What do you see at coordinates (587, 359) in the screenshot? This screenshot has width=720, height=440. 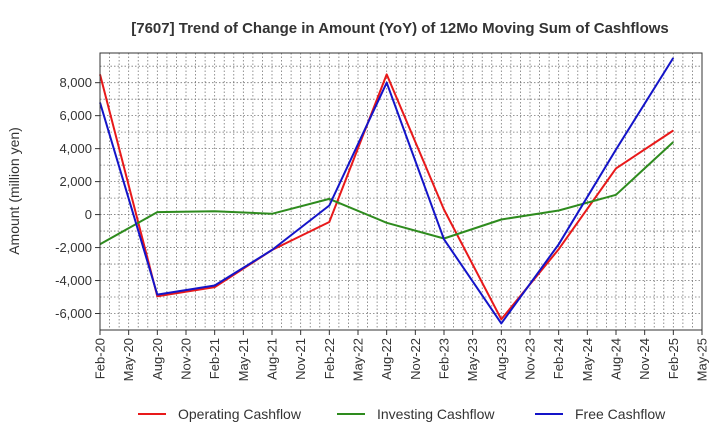 I see `x-tick-label: May-24` at bounding box center [587, 359].